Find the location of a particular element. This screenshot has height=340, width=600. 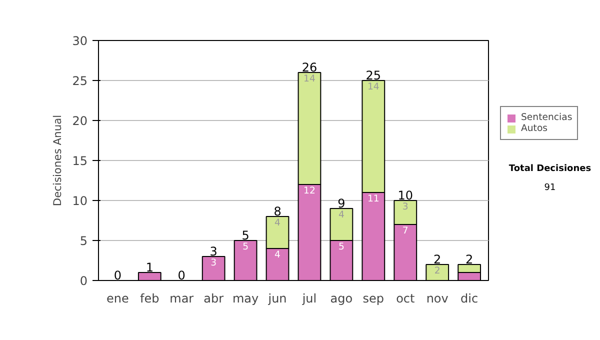

y-tick-label: 10 is located at coordinates (80, 201).